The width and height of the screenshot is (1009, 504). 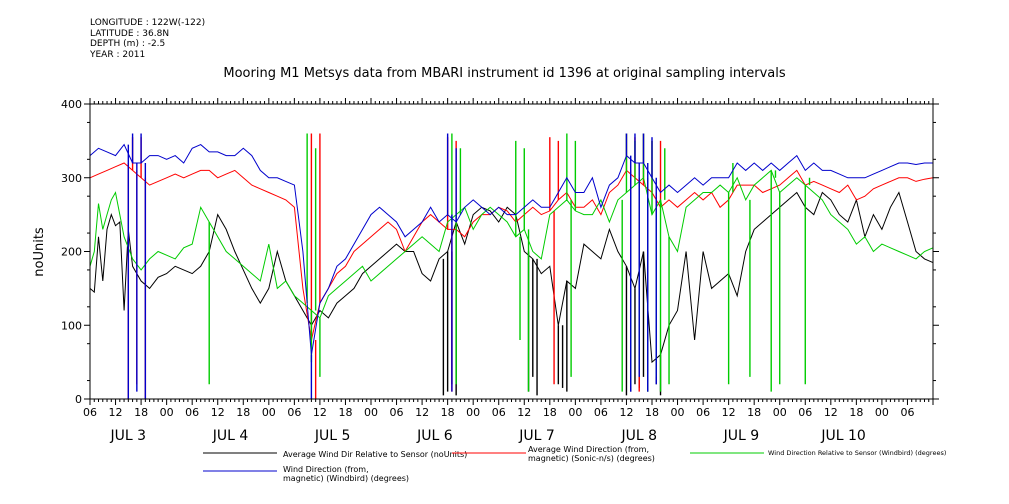 What do you see at coordinates (588, 449) in the screenshot?
I see `legend-label-line: Average Wind Direction (from,` at bounding box center [588, 449].